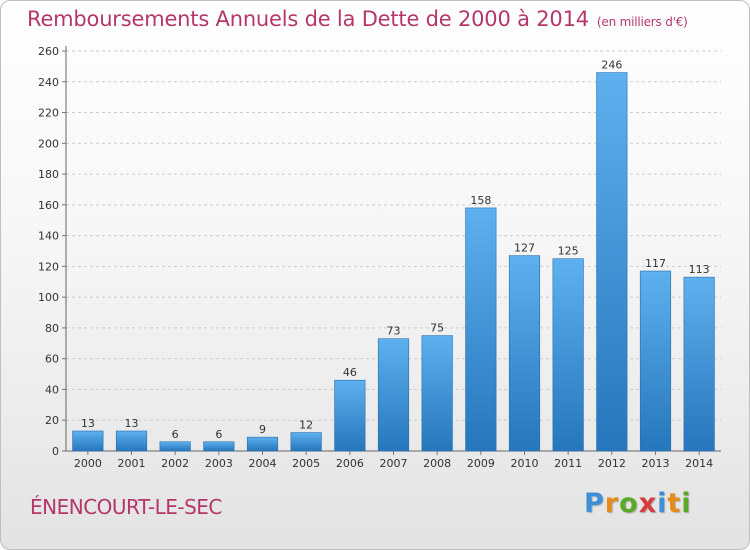 The width and height of the screenshot is (750, 550). I want to click on x-tick-label: 2008, so click(437, 463).